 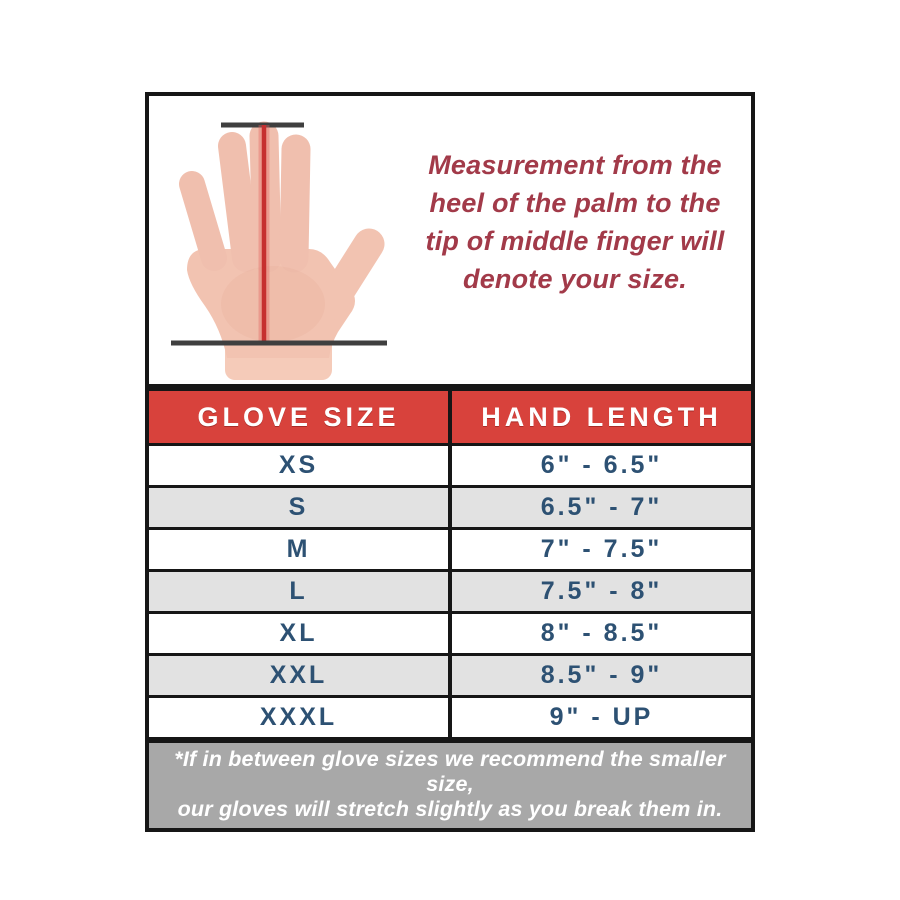 What do you see at coordinates (300, 417) in the screenshot?
I see `column-header-glove-size: GLOVE SIZE` at bounding box center [300, 417].